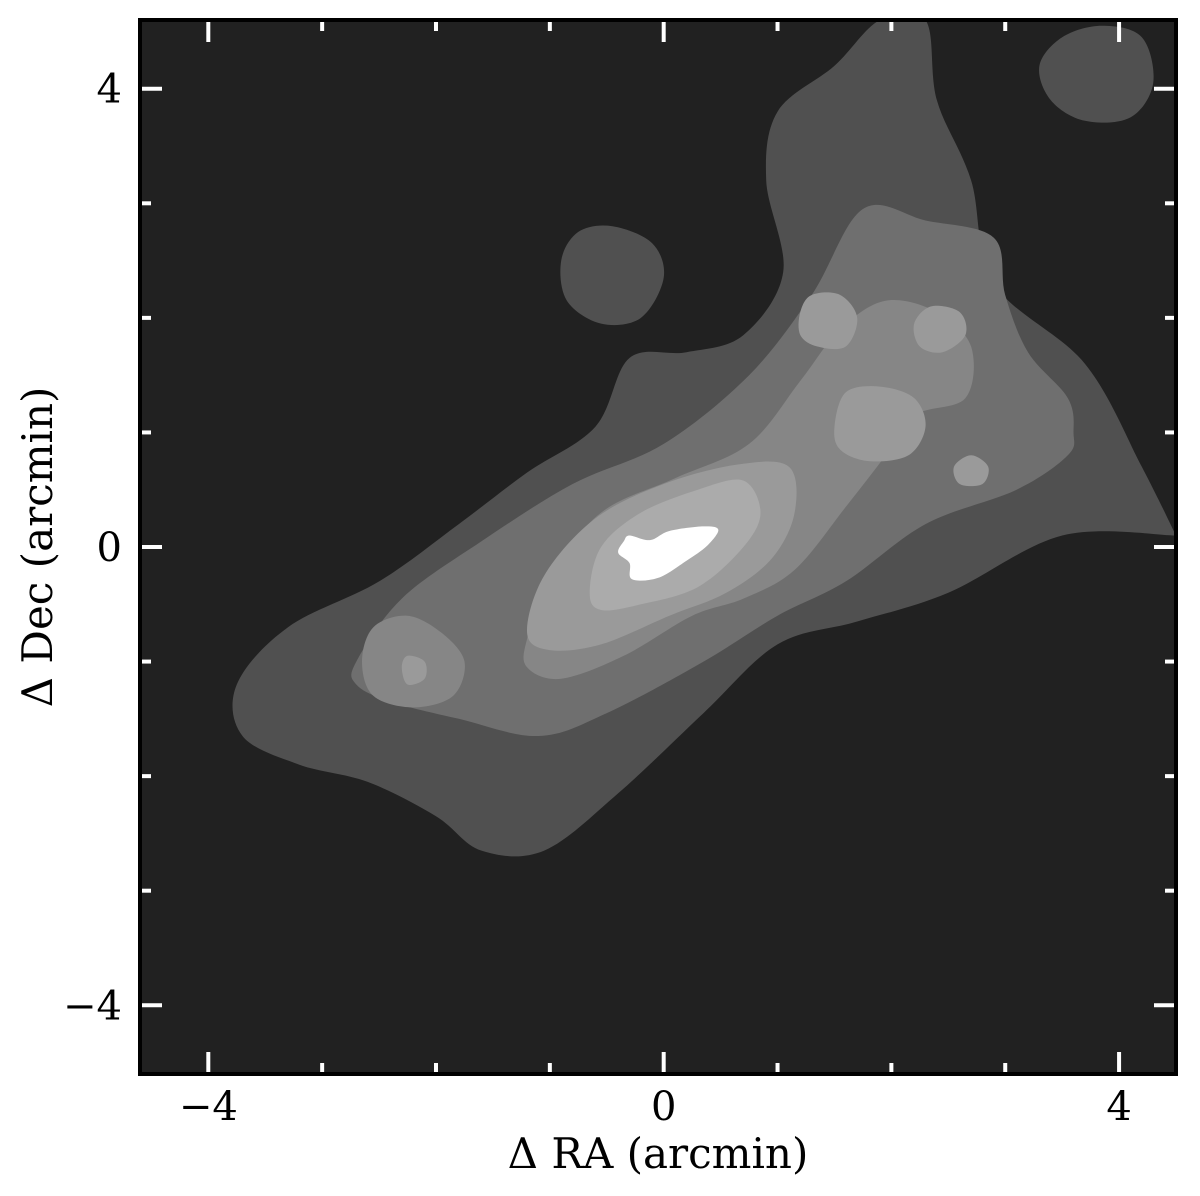 Image resolution: width=1200 pixels, height=1196 pixels. What do you see at coordinates (109, 90) in the screenshot?
I see `y-tick-label: 4` at bounding box center [109, 90].